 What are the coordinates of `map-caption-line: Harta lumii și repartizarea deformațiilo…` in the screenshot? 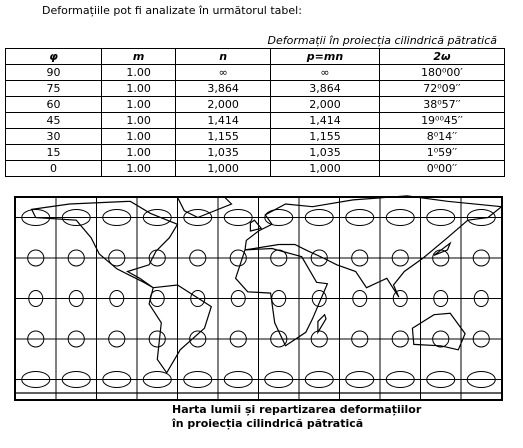 It's located at (297, 409).